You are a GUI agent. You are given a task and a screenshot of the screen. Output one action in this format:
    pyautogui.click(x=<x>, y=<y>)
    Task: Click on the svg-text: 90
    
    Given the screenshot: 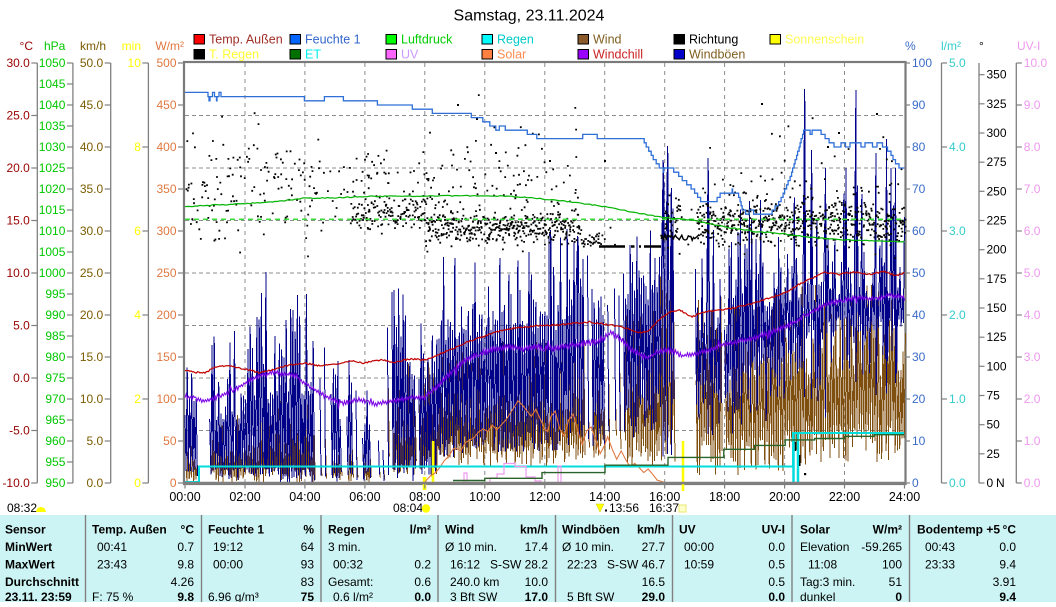 What is the action you would take?
    pyautogui.click(x=919, y=105)
    